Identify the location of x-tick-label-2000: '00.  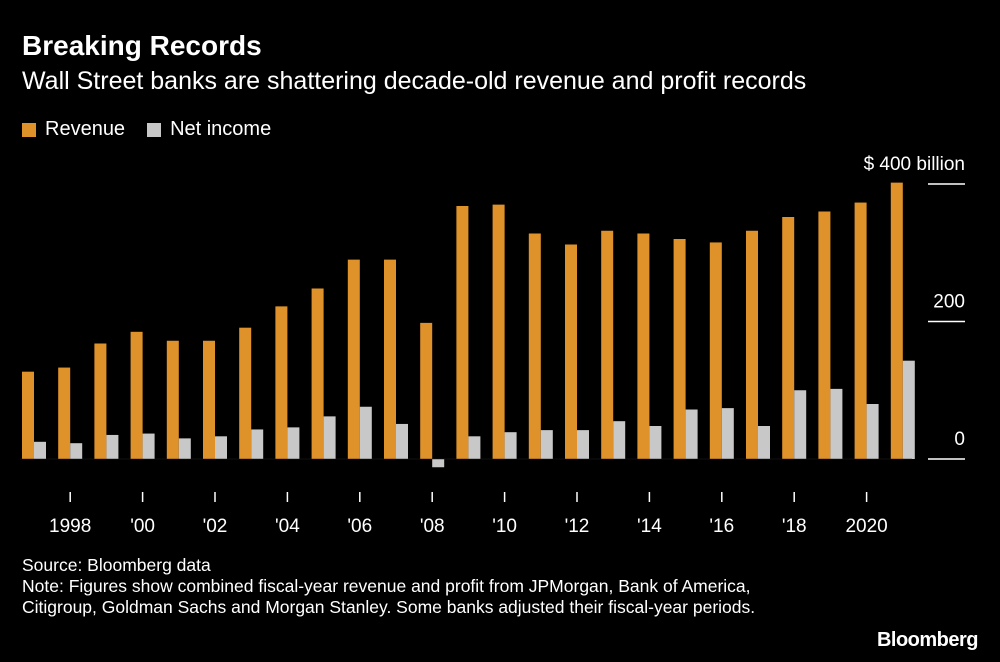
(142, 526).